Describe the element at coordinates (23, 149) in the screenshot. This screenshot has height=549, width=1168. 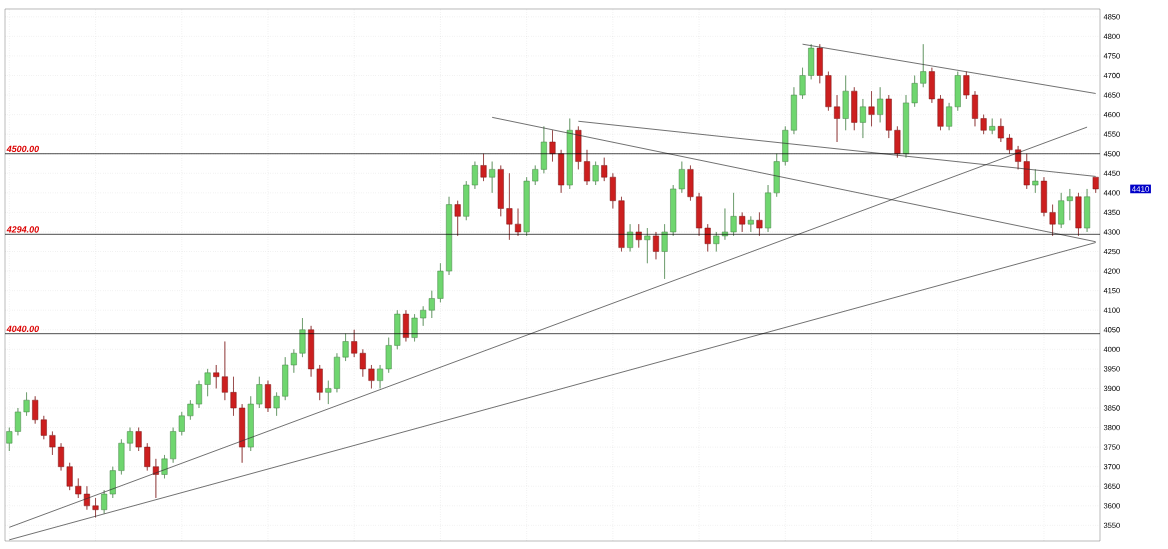
I see `ref-line-label: 4500.00` at that location.